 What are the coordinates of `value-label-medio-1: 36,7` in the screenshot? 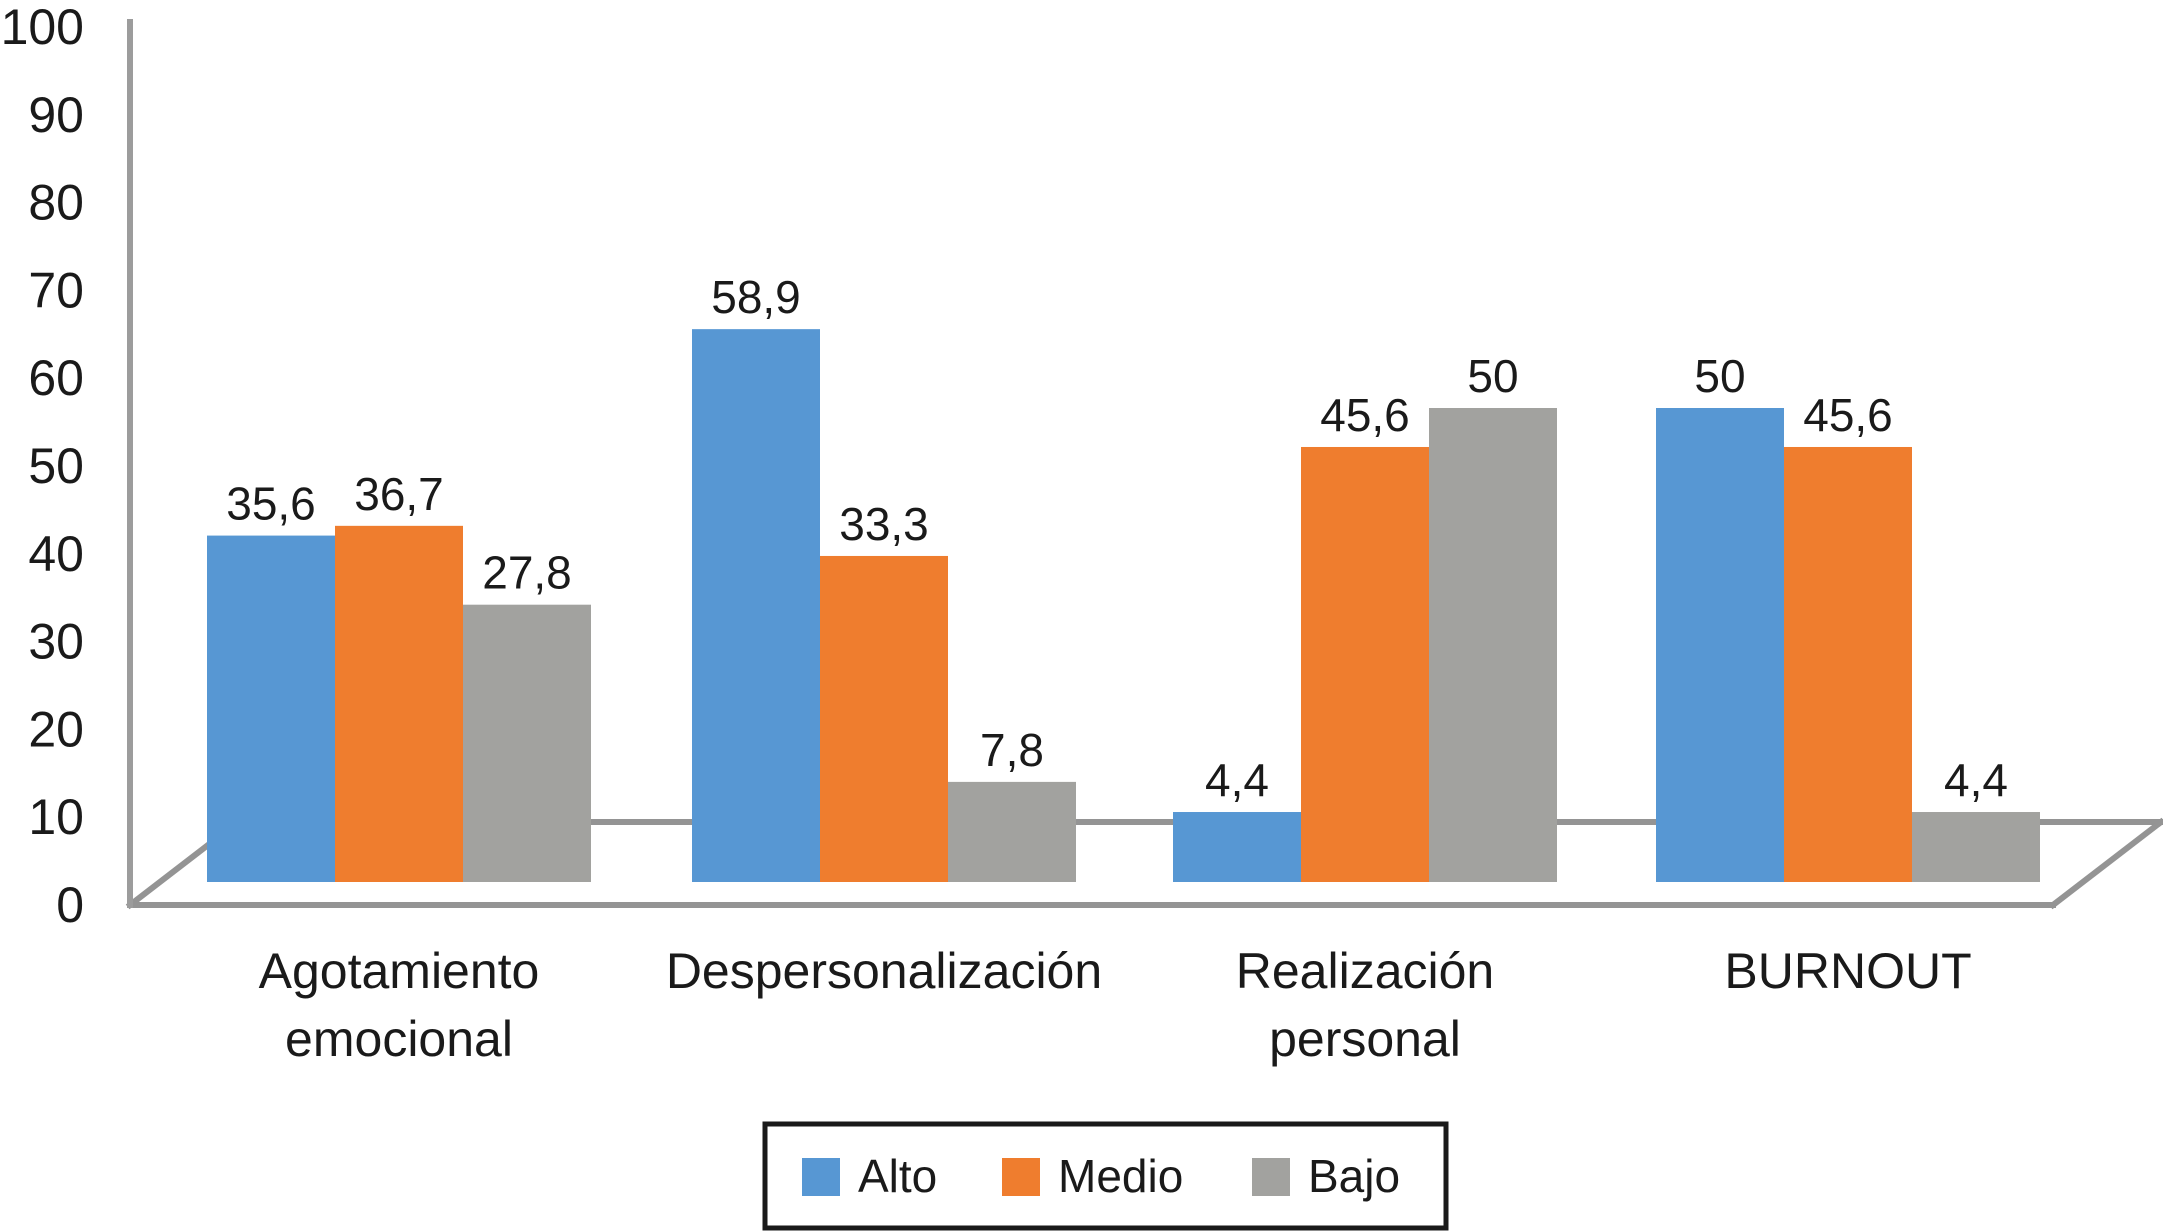 It's located at (399, 494).